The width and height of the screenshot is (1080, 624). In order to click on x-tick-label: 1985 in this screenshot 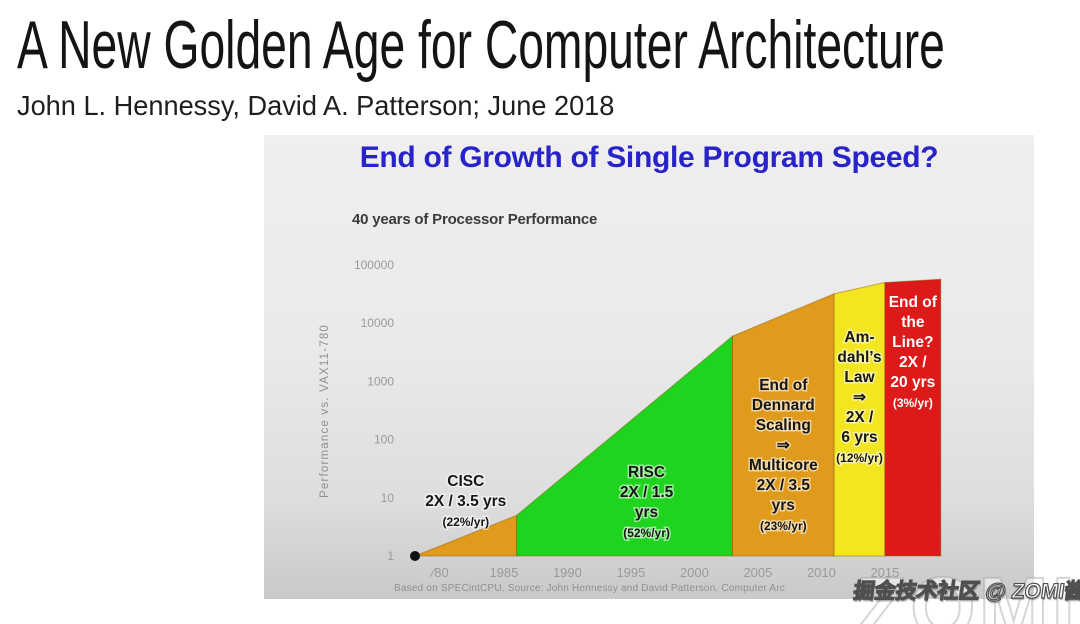, I will do `click(503, 572)`.